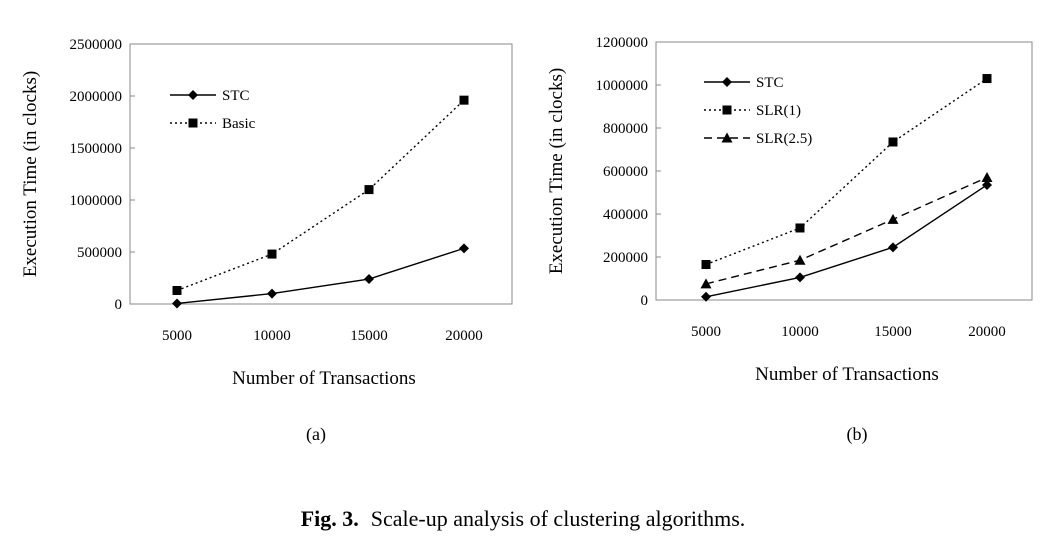 This screenshot has height=538, width=1046. I want to click on legend-label: Basic, so click(239, 124).